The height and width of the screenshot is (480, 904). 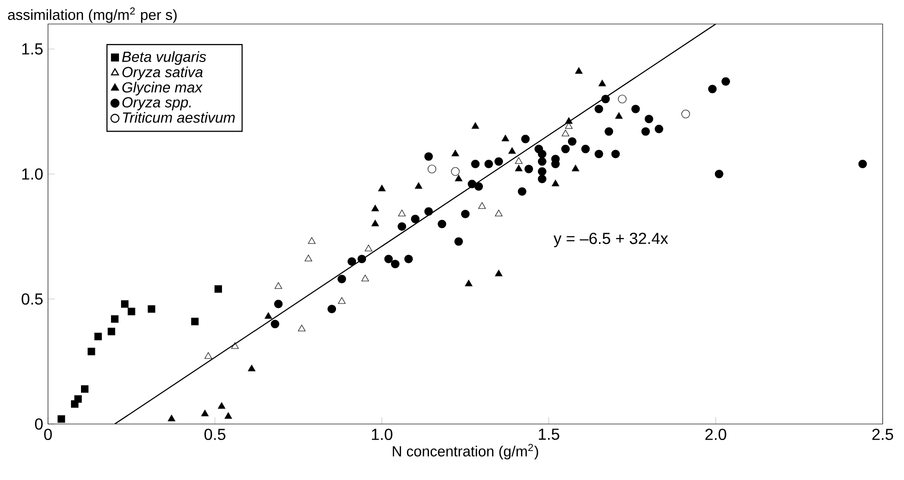 What do you see at coordinates (92, 15) in the screenshot?
I see `y-axis-title: assimilation (mg/m$^{2}$ per s)` at bounding box center [92, 15].